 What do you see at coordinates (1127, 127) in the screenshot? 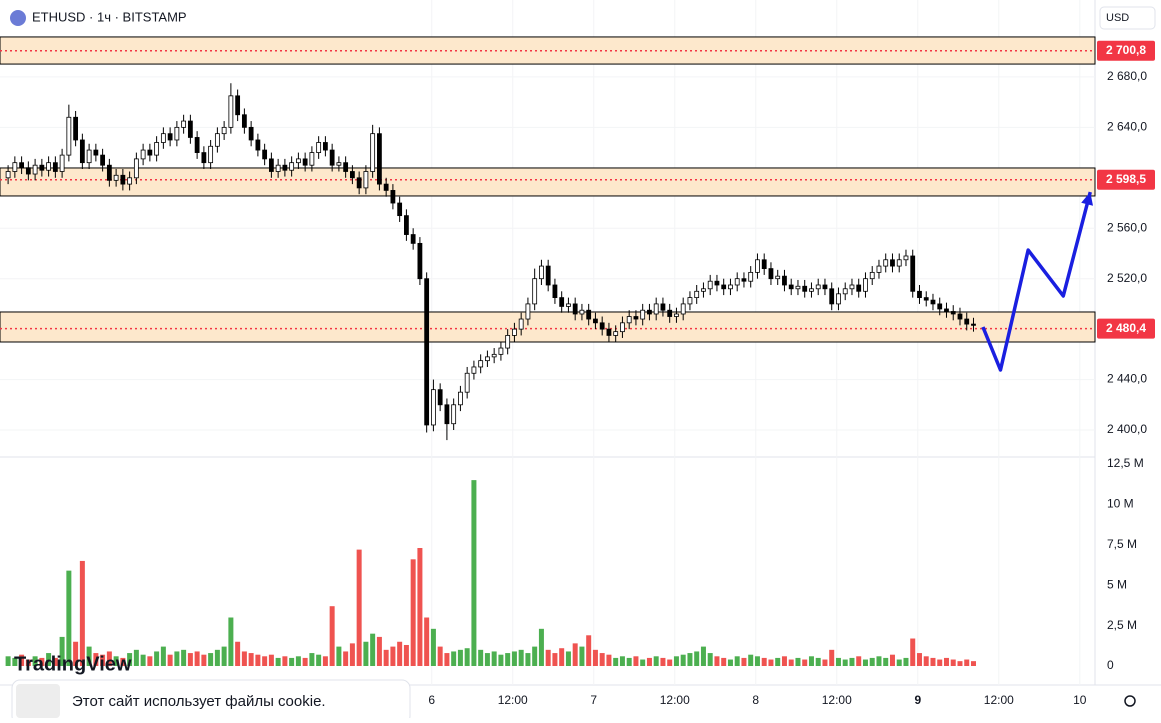
I see `y-tick-label: 2 640,0` at bounding box center [1127, 127].